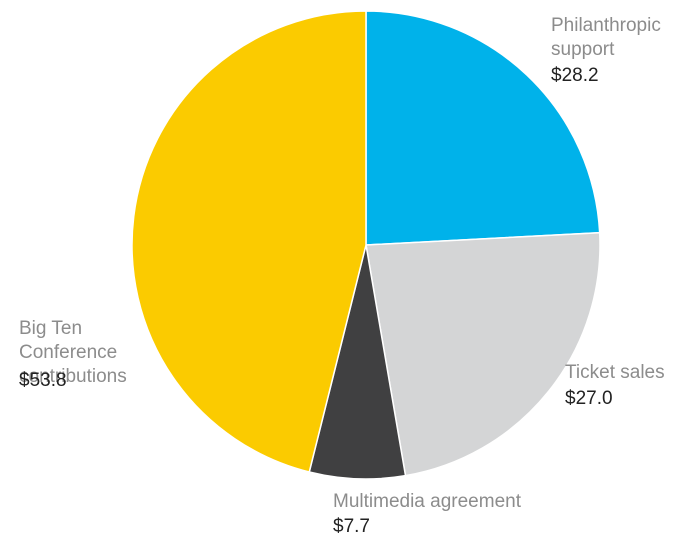  I want to click on slice-label-multimedia: Multimedia agreement, so click(427, 501).